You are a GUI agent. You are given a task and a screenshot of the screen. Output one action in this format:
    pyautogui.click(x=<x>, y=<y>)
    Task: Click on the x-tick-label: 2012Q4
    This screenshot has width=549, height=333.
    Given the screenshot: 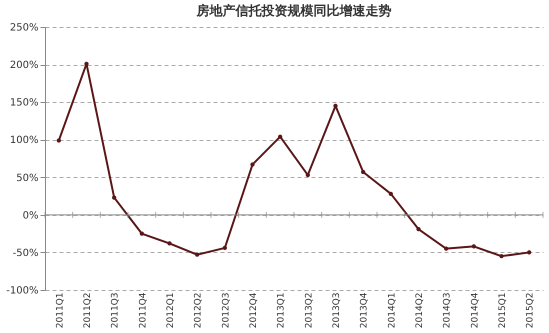 What is the action you would take?
    pyautogui.click(x=254, y=310)
    